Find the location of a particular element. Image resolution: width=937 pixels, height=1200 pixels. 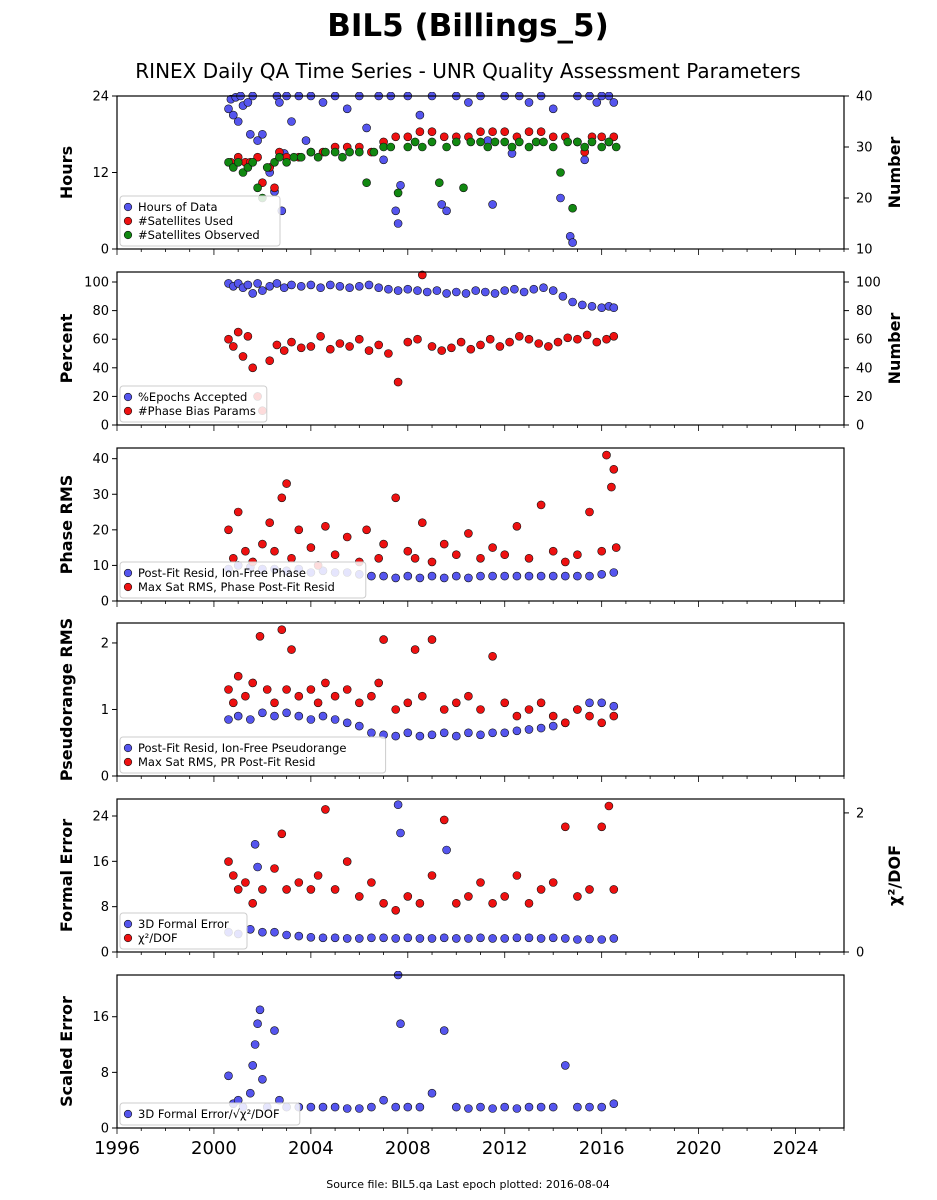

x-tick-label: 2000 is located at coordinates (214, 1148).